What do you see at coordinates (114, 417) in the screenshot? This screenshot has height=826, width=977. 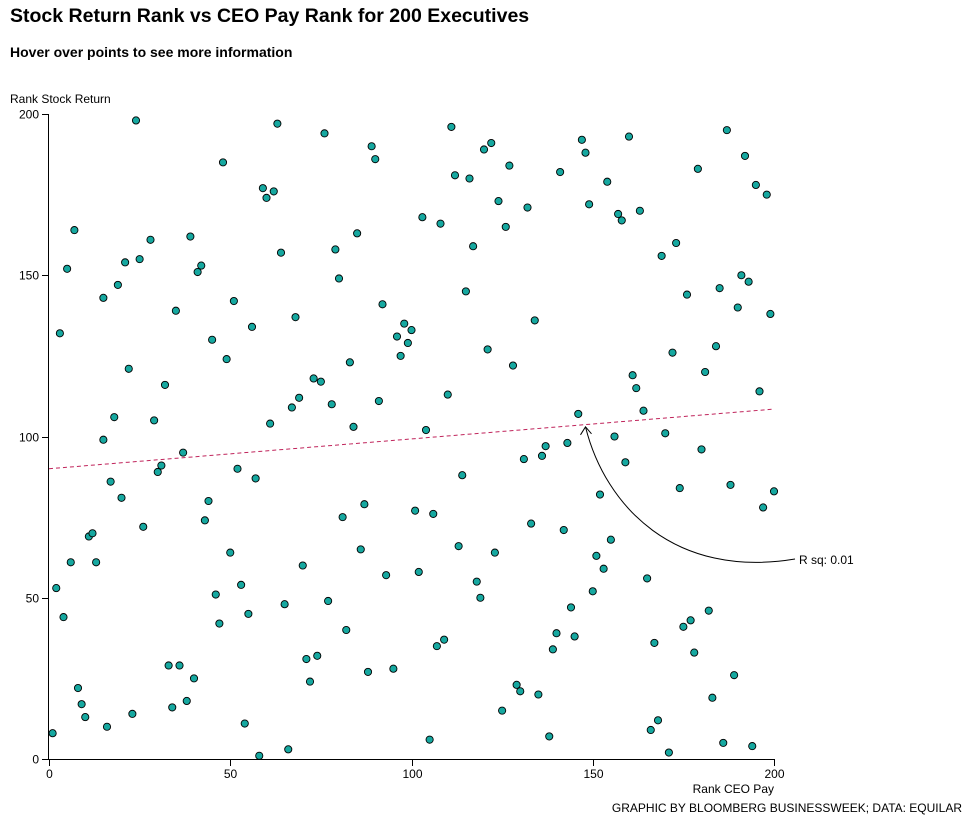 I see `data-point: Rank CEO Pay: 18, Rank Stock Return: 106` at bounding box center [114, 417].